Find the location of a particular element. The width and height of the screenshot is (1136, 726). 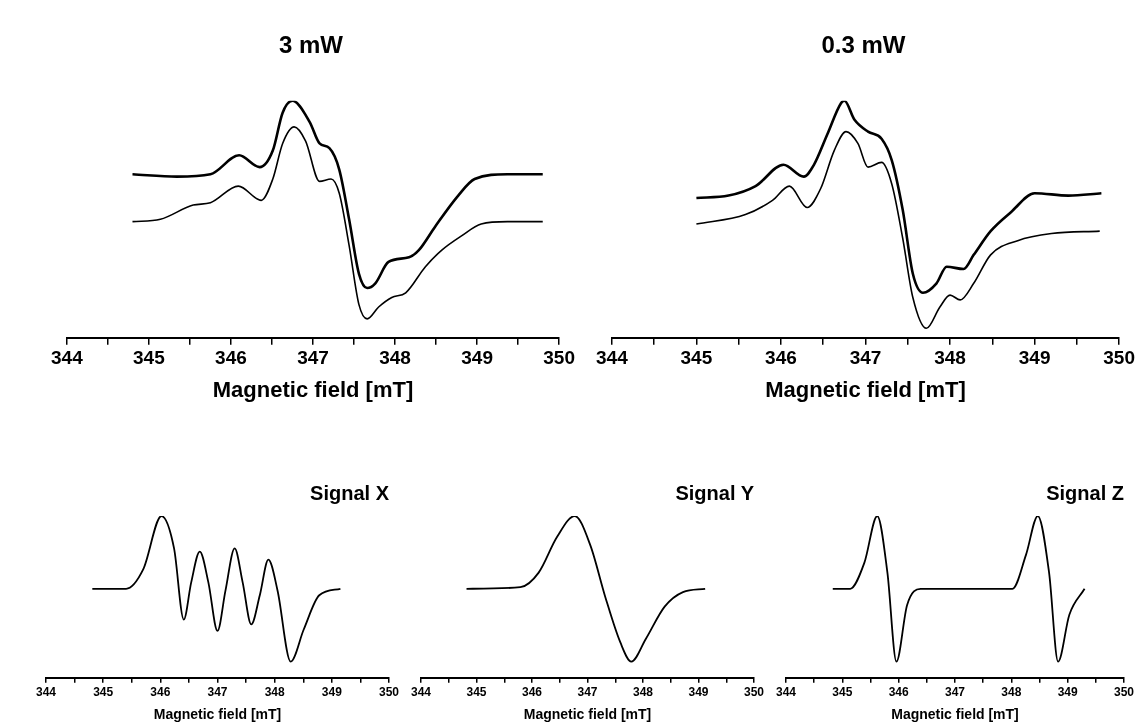

chart-title: Signal Y is located at coordinates (715, 492).